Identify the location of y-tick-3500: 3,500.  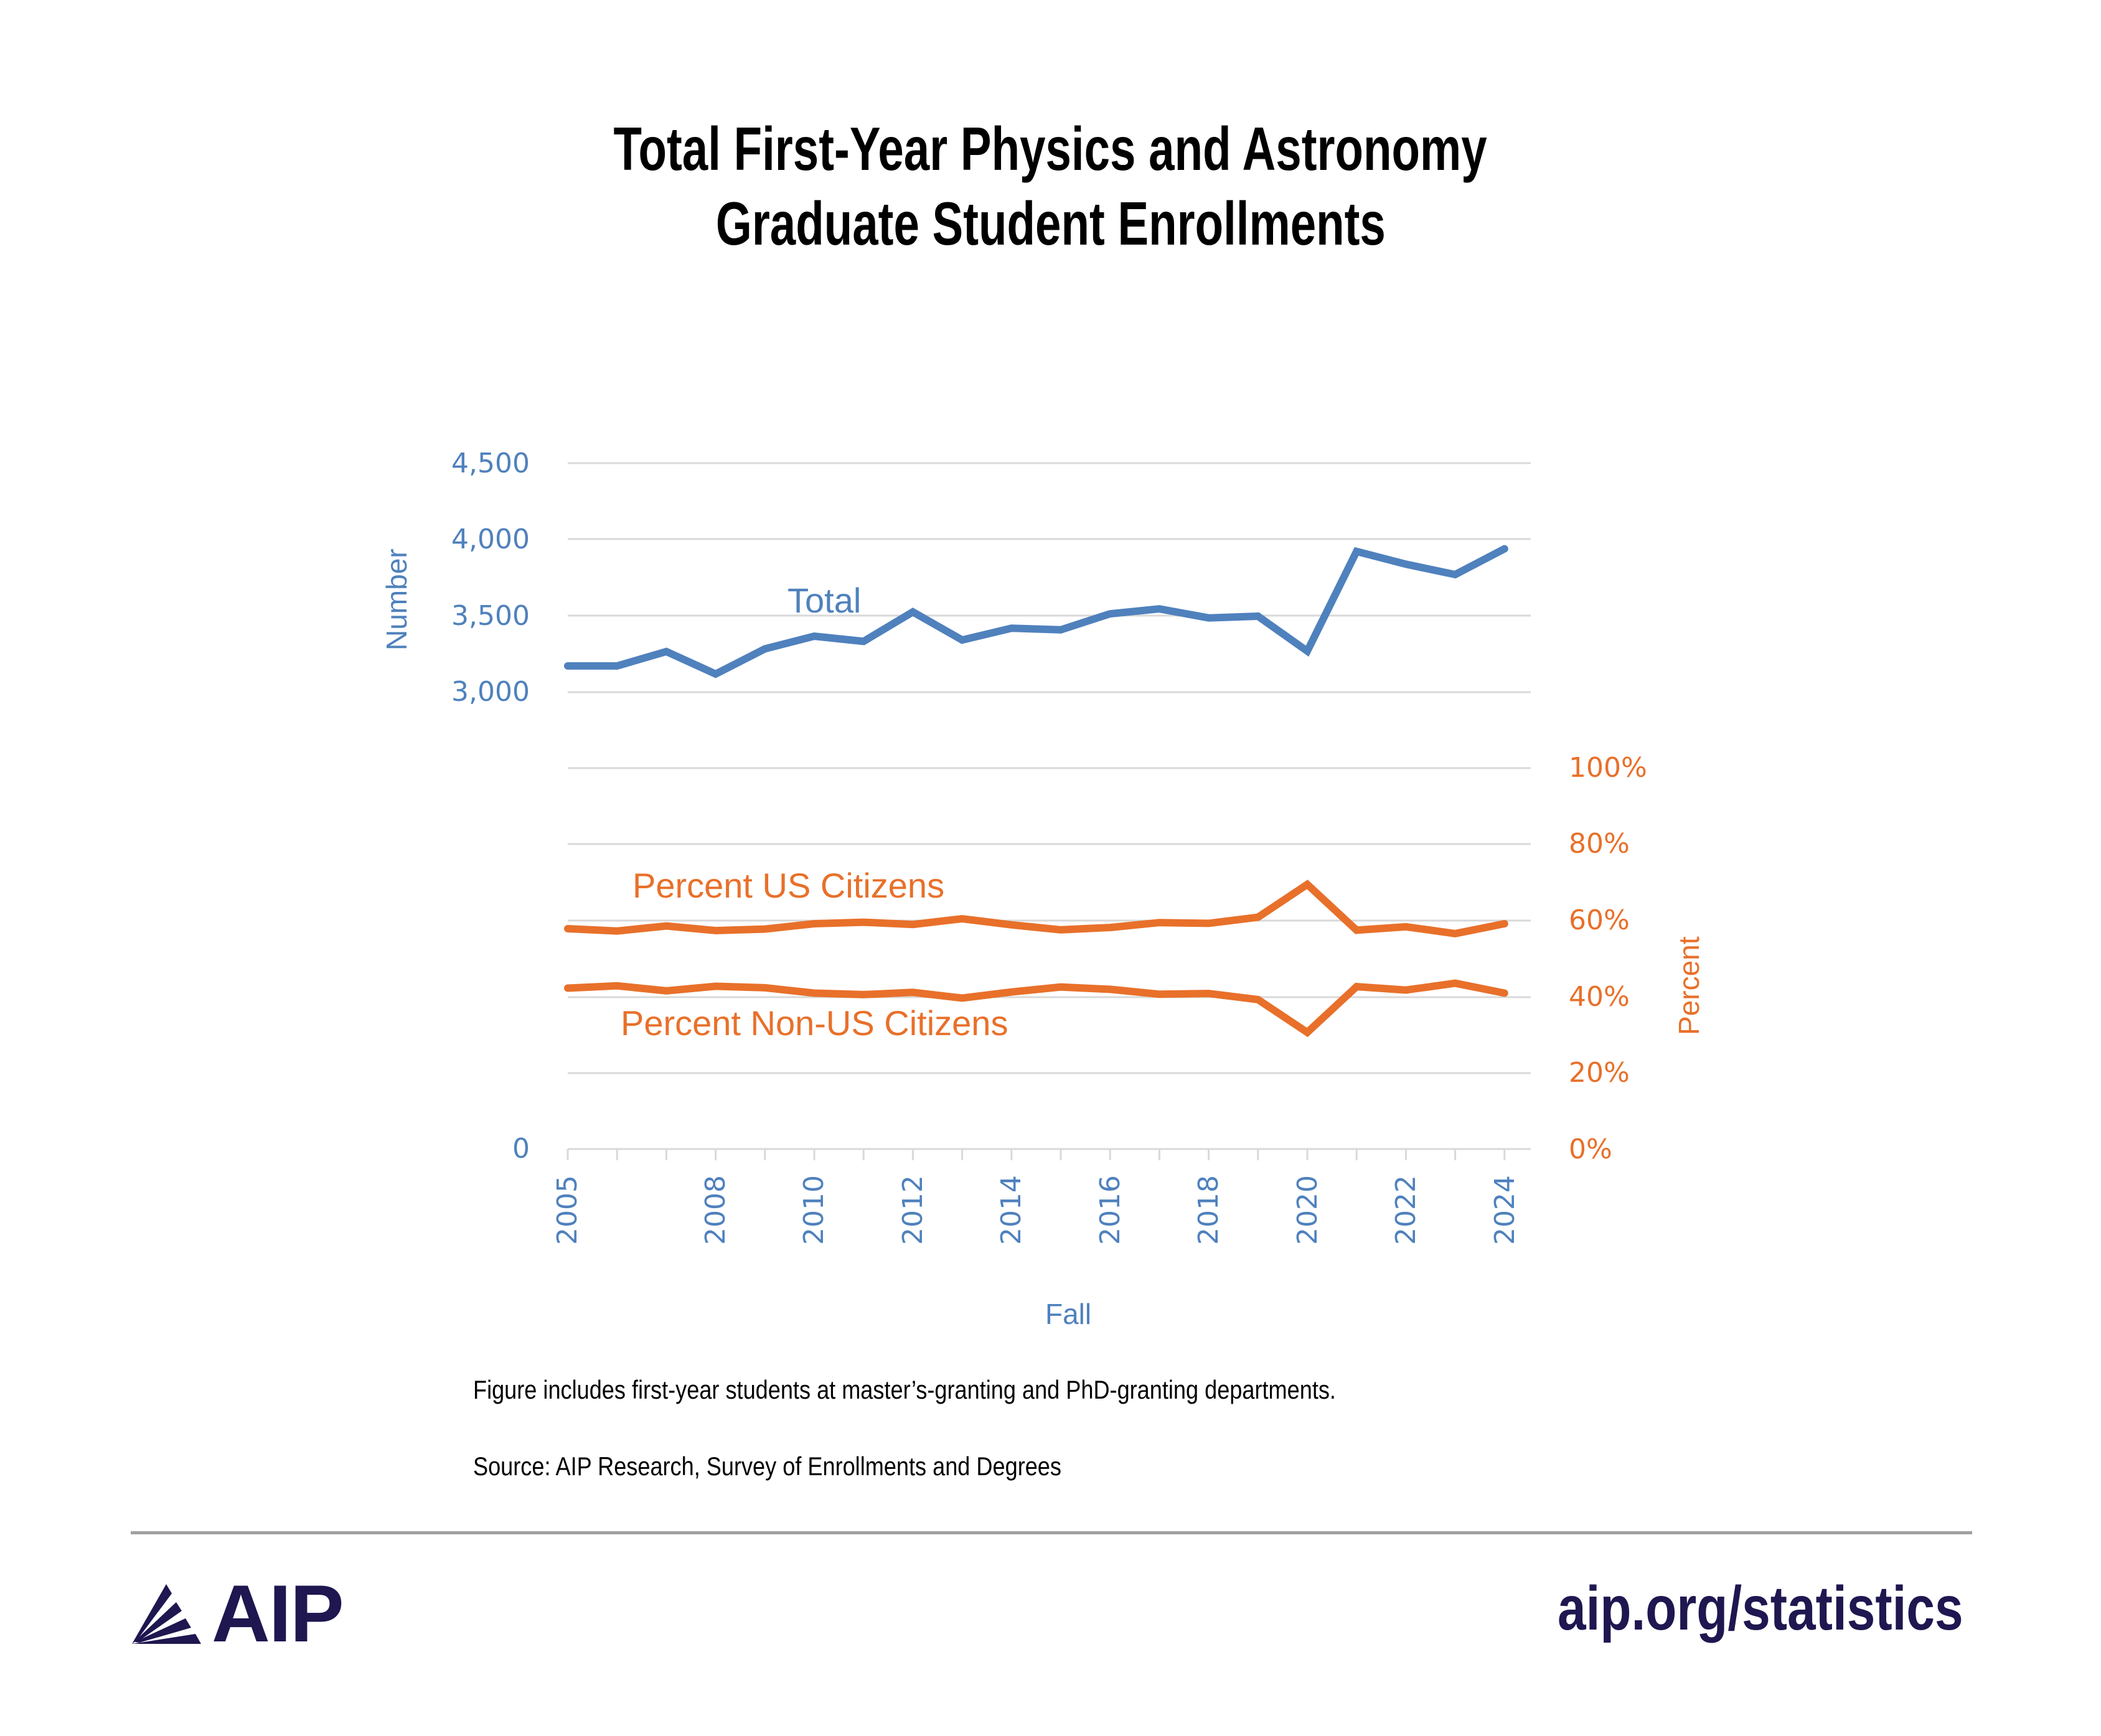
(490, 616).